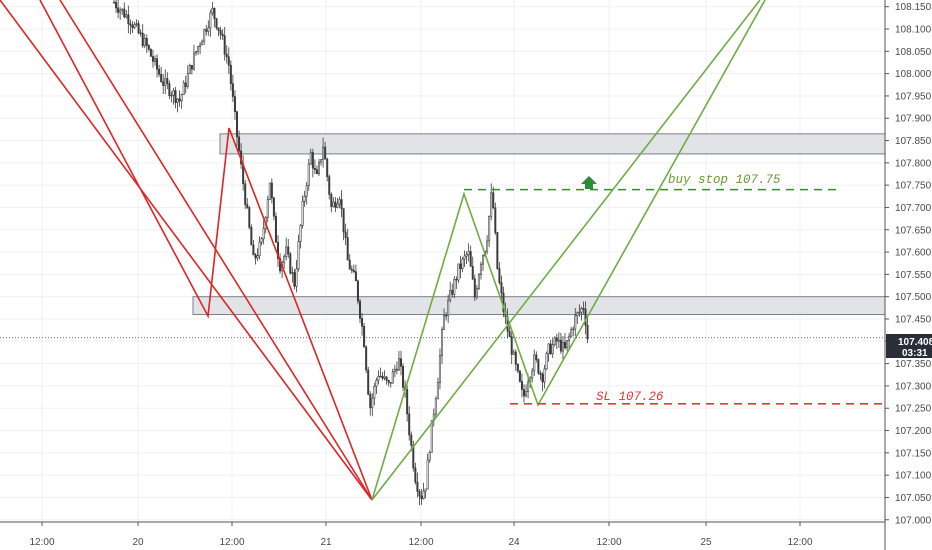 This screenshot has height=550, width=932. What do you see at coordinates (326, 542) in the screenshot?
I see `time-tick-label: 21` at bounding box center [326, 542].